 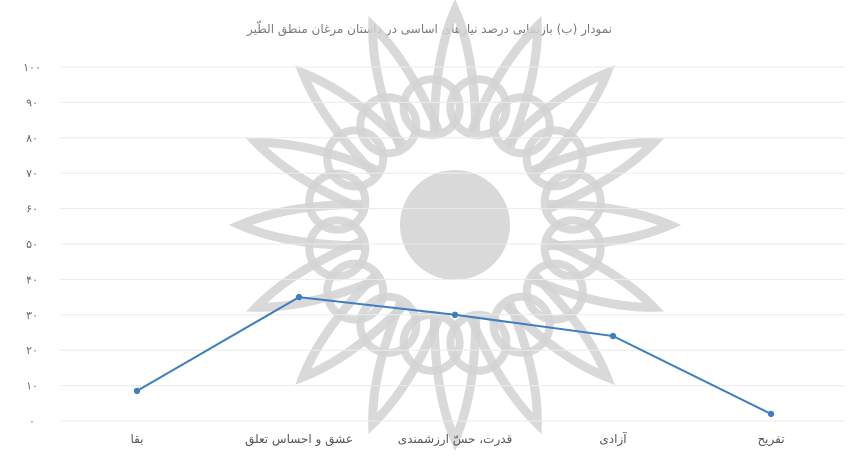 I want to click on watermark-core, so click(x=455, y=225).